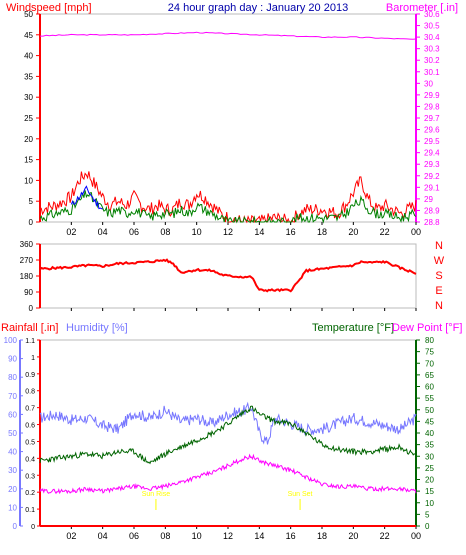 The height and width of the screenshot is (555, 466). What do you see at coordinates (156, 494) in the screenshot?
I see `sun-marker-label: Sun Rise` at bounding box center [156, 494].